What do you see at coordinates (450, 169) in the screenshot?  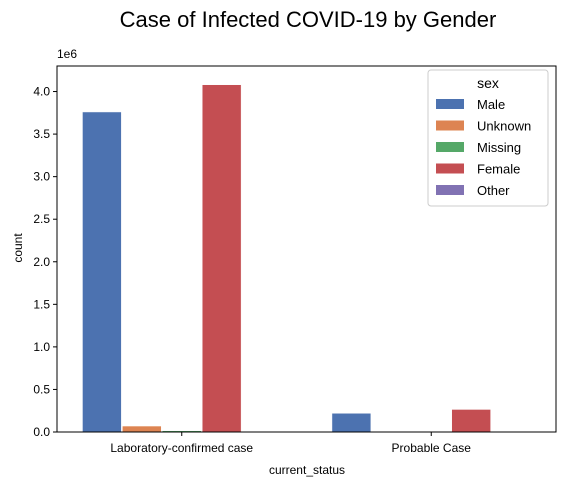 I see `legend-swatch-female` at bounding box center [450, 169].